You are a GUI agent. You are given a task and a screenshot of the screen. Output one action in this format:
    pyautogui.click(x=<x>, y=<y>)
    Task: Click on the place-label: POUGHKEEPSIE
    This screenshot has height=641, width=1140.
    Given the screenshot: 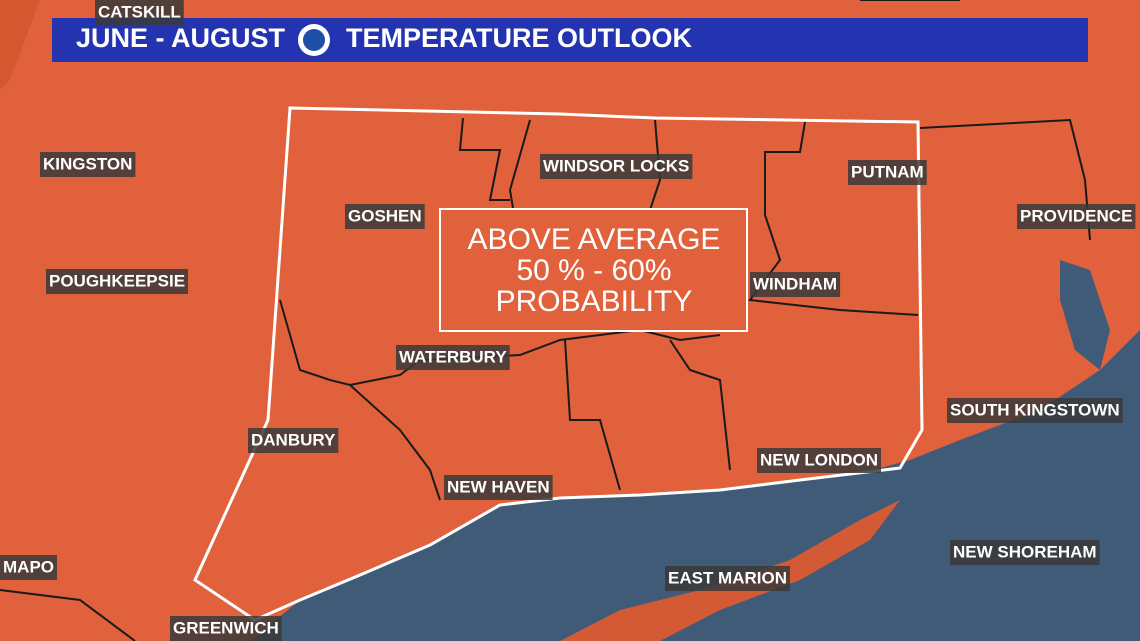 What is the action you would take?
    pyautogui.click(x=117, y=280)
    